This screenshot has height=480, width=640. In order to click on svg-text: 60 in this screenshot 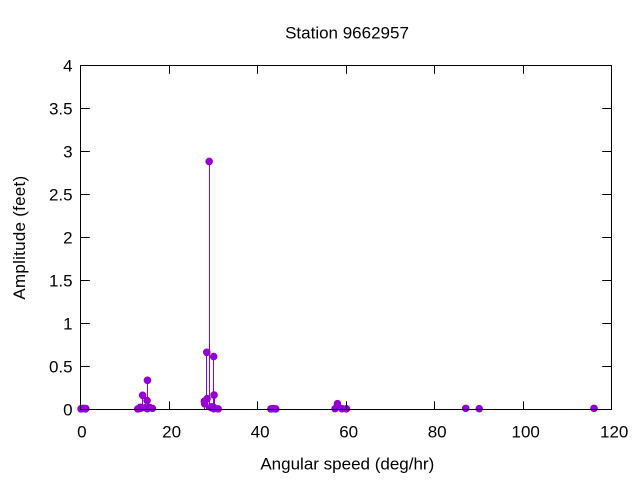, I will do `click(348, 431)`.